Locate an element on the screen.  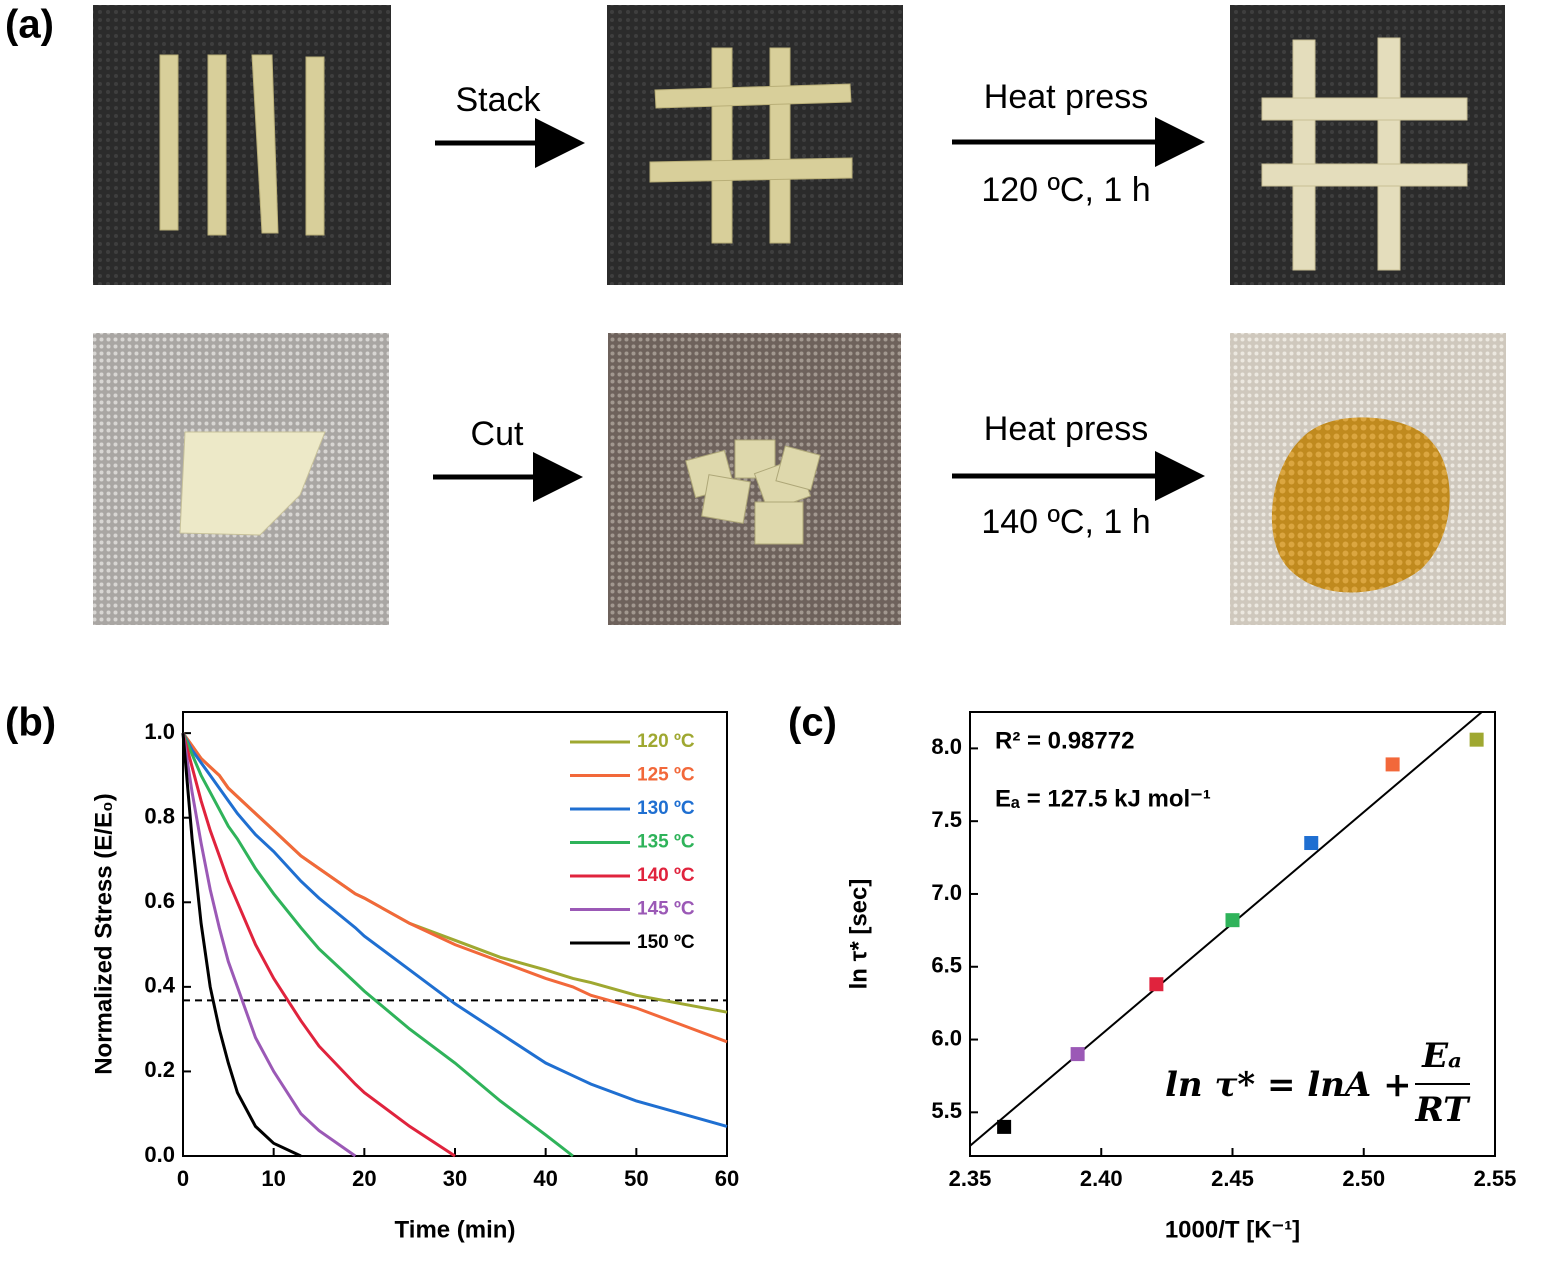
panel-label: (a) is located at coordinates (29, 25).